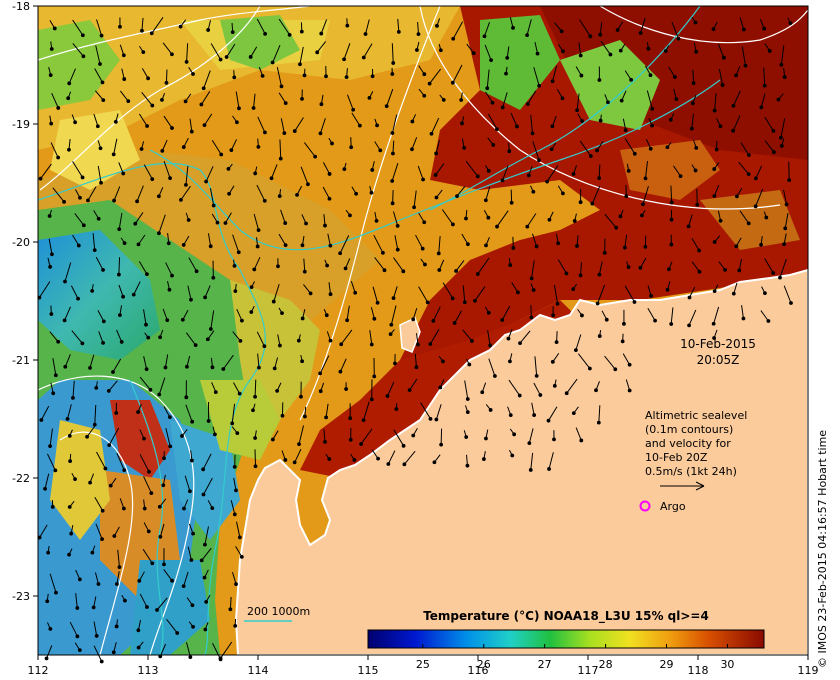  What do you see at coordinates (673, 506) in the screenshot?
I see `argo-label: Argo` at bounding box center [673, 506].